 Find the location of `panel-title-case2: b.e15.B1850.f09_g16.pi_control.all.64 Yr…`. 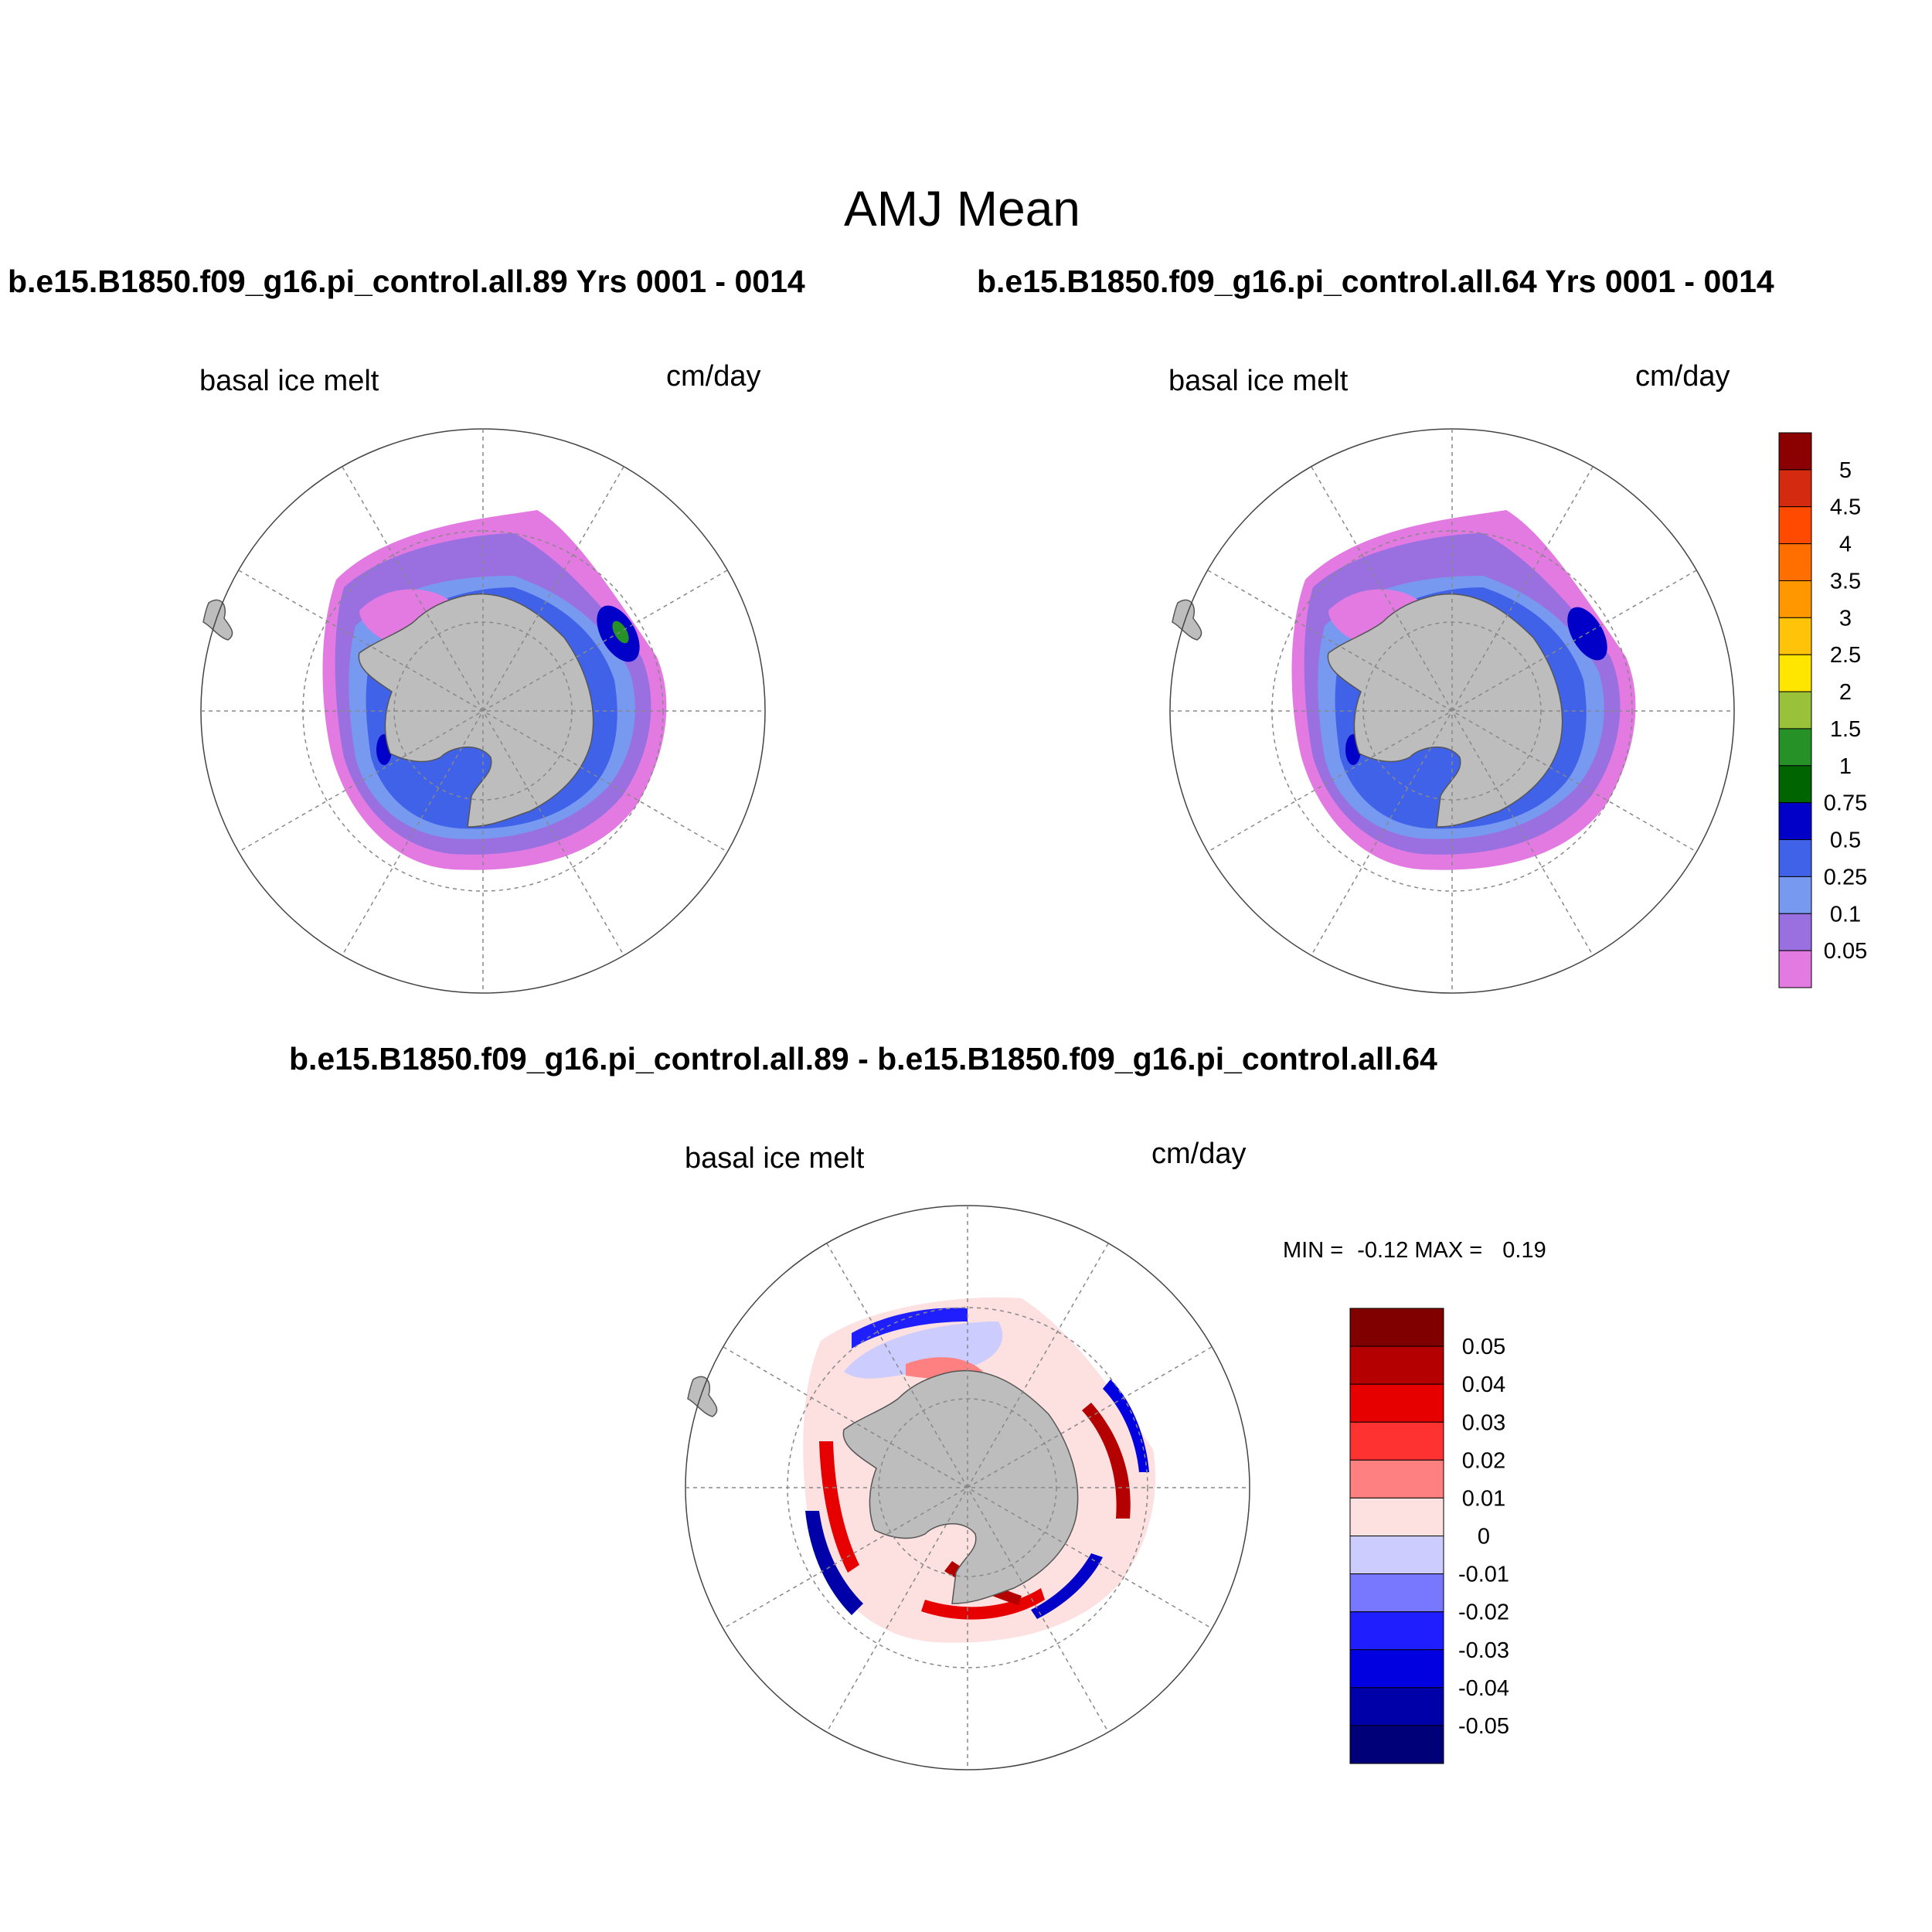

panel-title-case2: b.e15.B1850.f09_g16.pi_control.all.64 Yr… is located at coordinates (1376, 282).